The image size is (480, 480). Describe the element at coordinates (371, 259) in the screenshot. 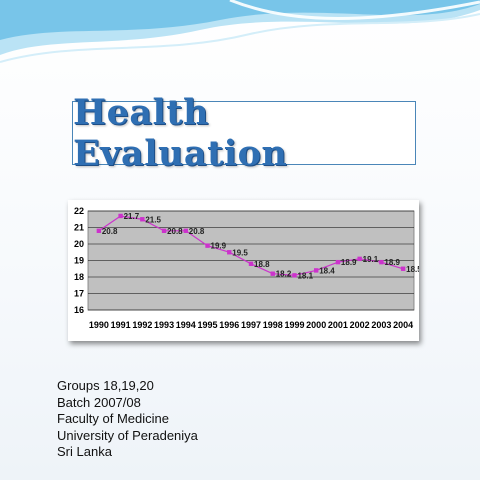

I see `data-label: 19.1` at that location.